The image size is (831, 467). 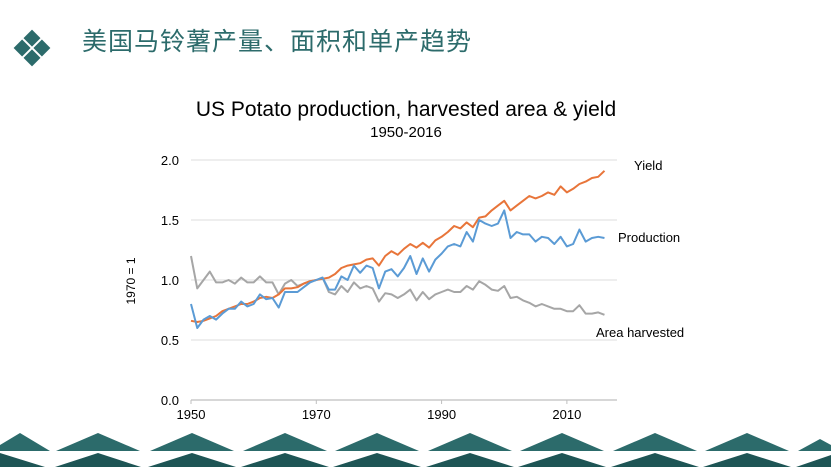 What do you see at coordinates (316, 414) in the screenshot?
I see `x-tick-label: 1970` at bounding box center [316, 414].